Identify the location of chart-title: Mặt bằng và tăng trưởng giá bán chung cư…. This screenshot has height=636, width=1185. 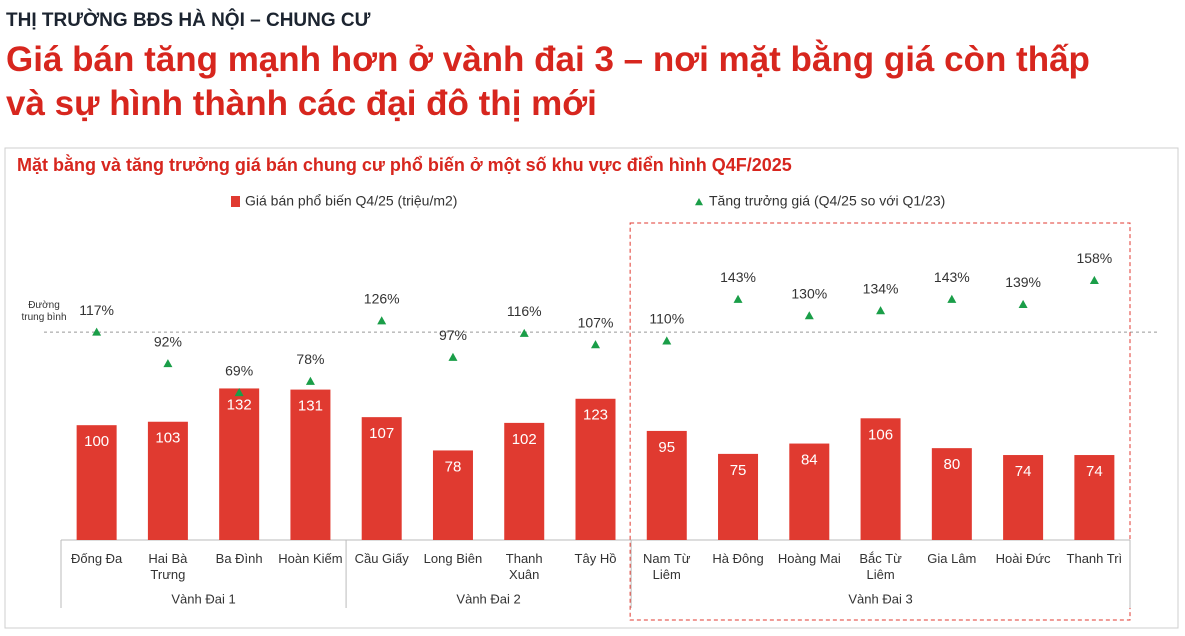
(404, 164).